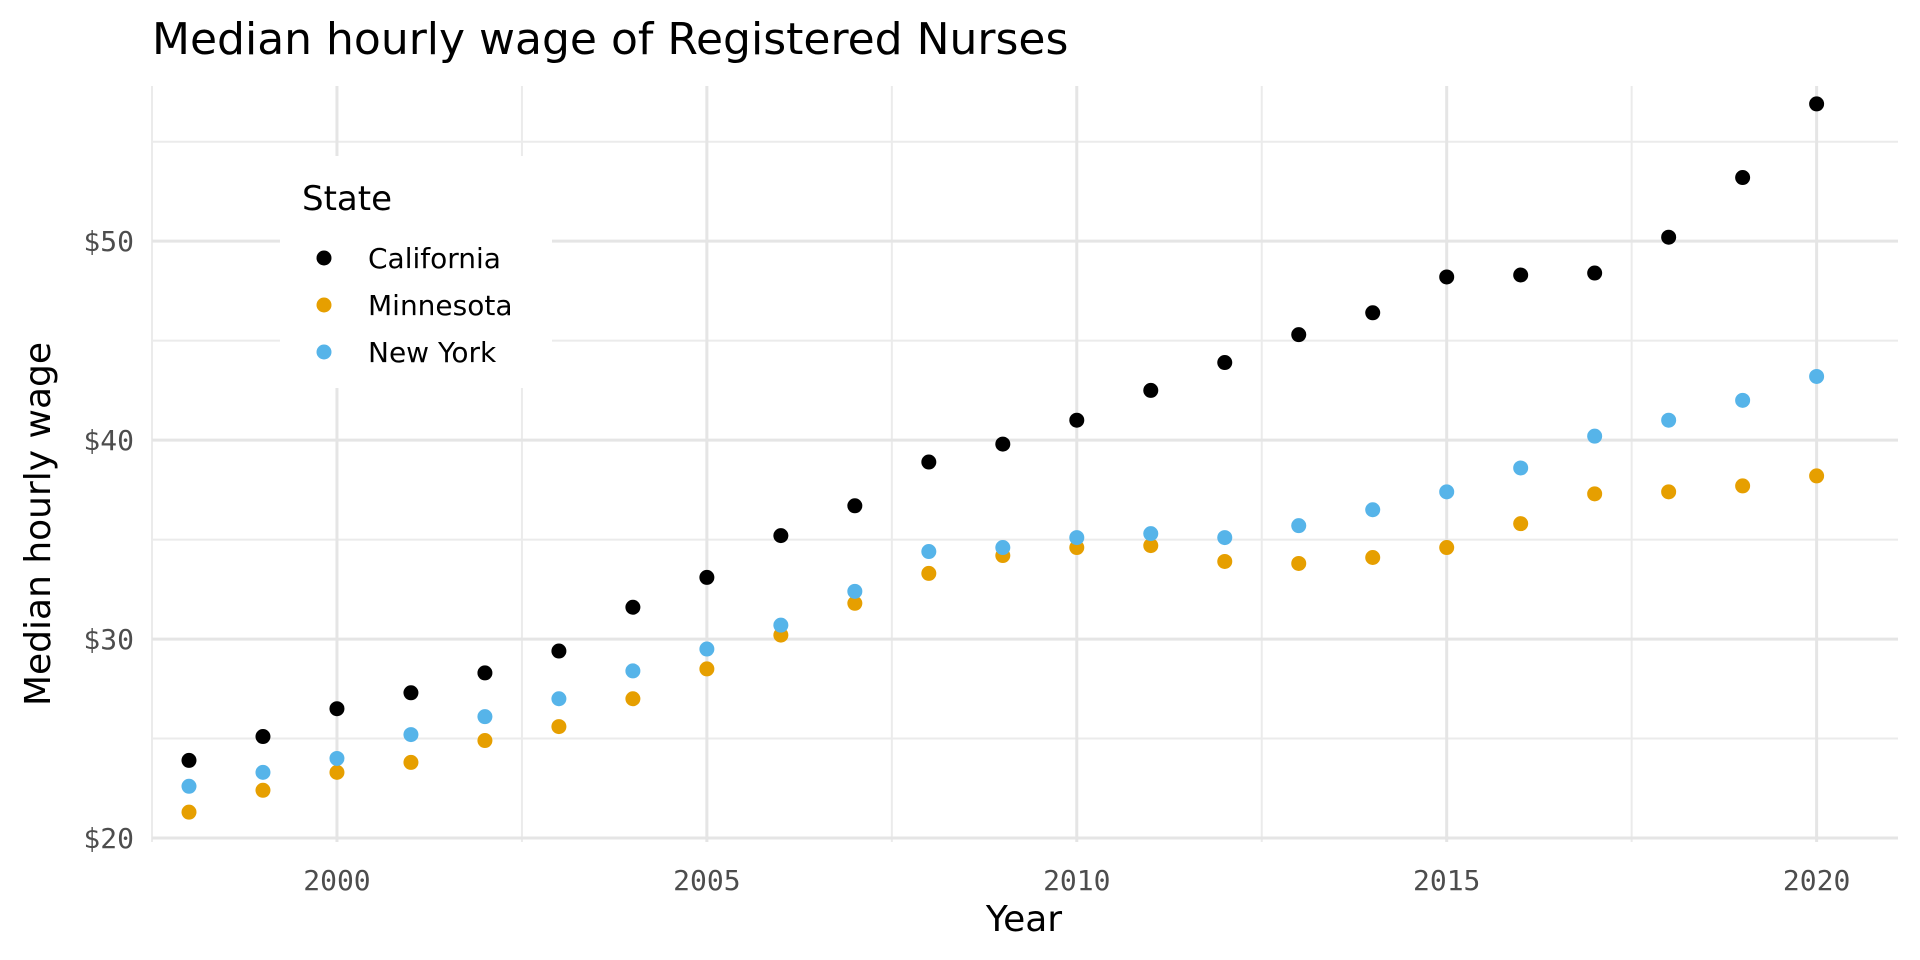 The image size is (1920, 960). I want to click on y-tick-label: $50, so click(108, 241).